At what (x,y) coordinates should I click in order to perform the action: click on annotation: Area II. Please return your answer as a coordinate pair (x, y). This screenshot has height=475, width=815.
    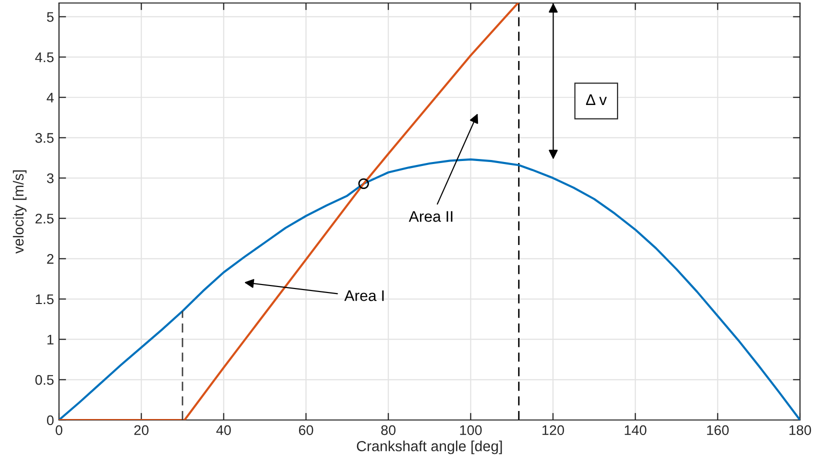
    Looking at the image, I should click on (430, 216).